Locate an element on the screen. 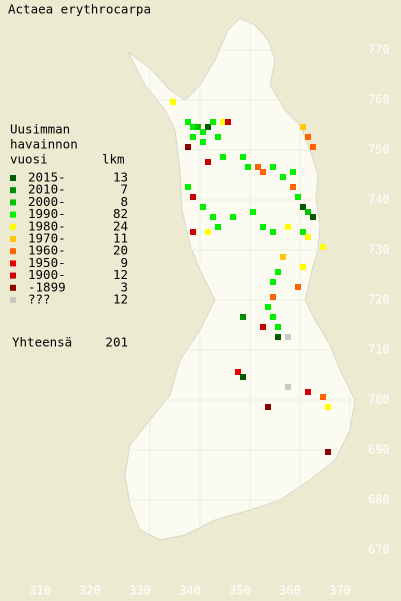 Image resolution: width=401 pixels, height=601 pixels. x-tick-label: 350 is located at coordinates (240, 591).